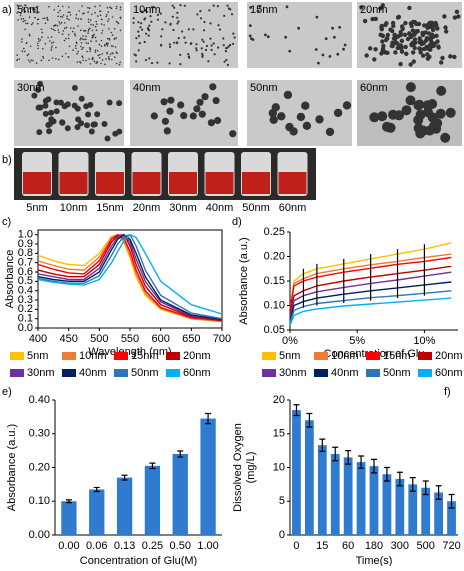 This screenshot has height=571, width=464. What do you see at coordinates (274, 330) in the screenshot?
I see `y-tick-label: 0.05` at bounding box center [274, 330].